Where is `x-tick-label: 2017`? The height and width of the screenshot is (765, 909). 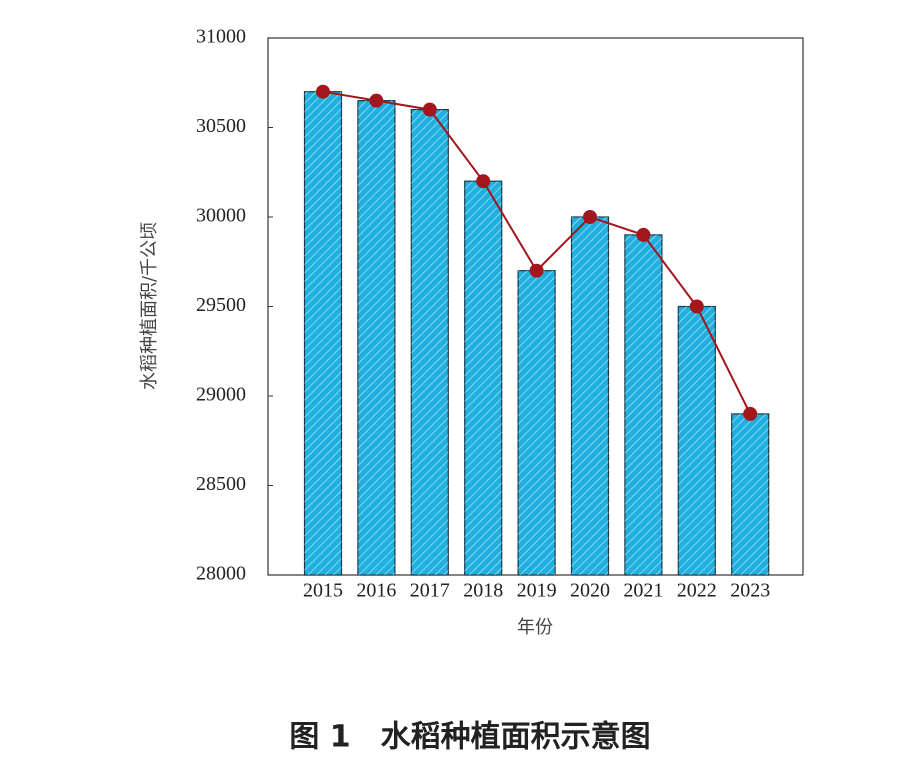
x-tick-label: 2017 is located at coordinates (430, 591).